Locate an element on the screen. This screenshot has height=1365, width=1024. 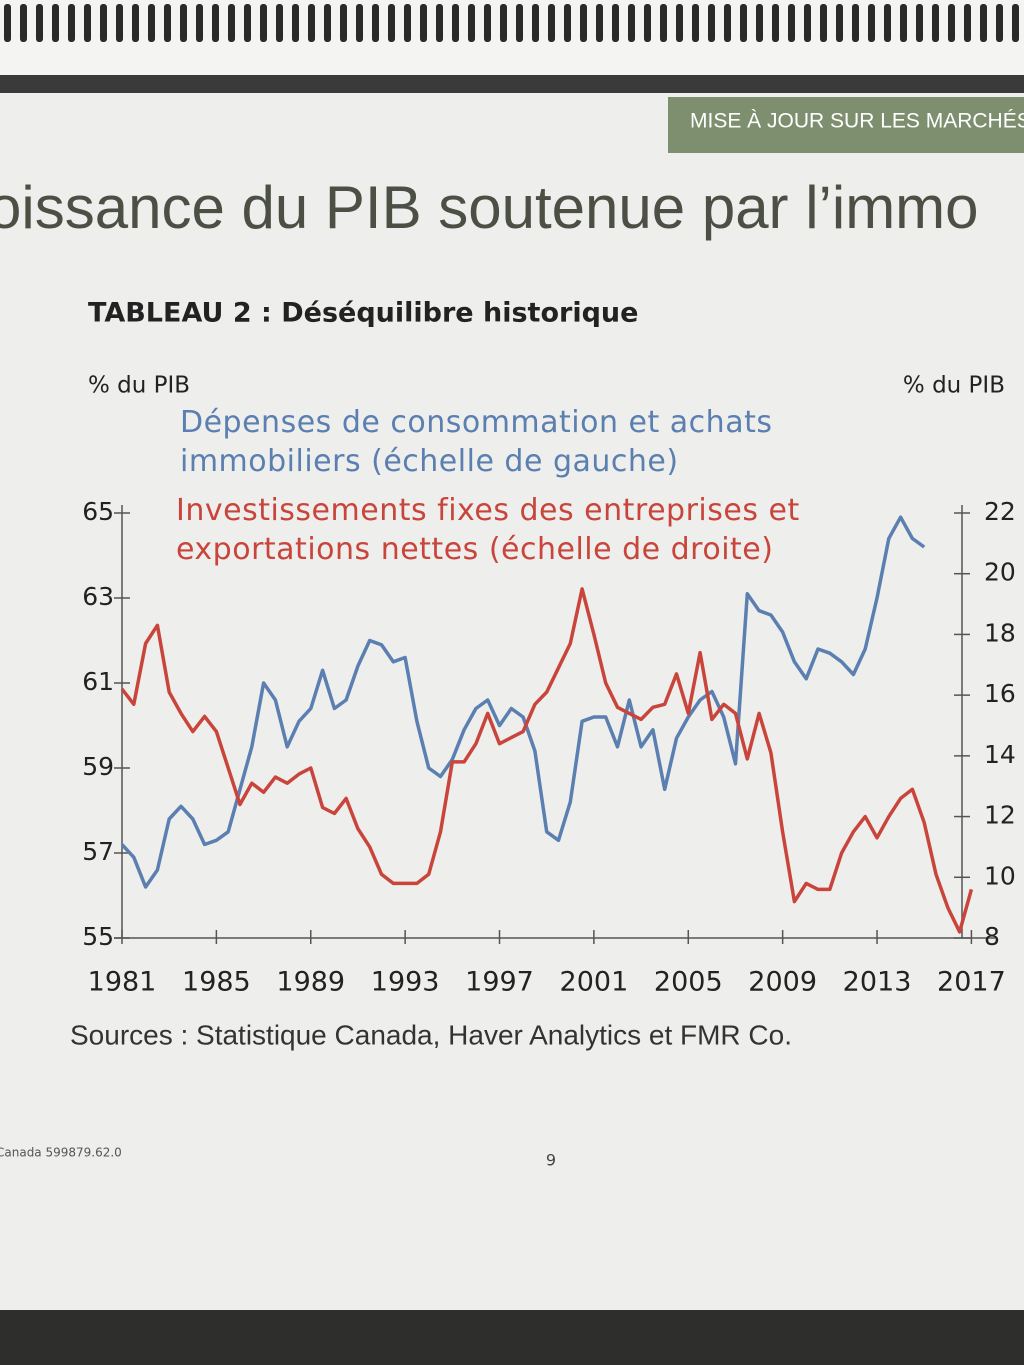
y-tick-label: 57 is located at coordinates (98, 851).